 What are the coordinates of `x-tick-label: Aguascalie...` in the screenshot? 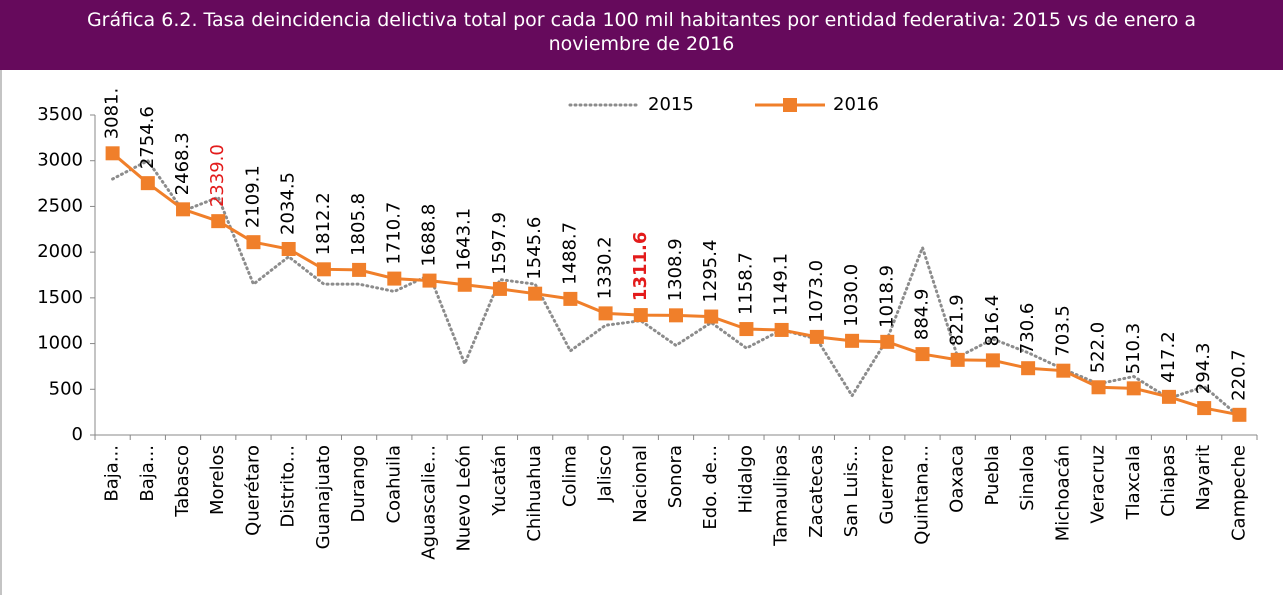 It's located at (429, 502).